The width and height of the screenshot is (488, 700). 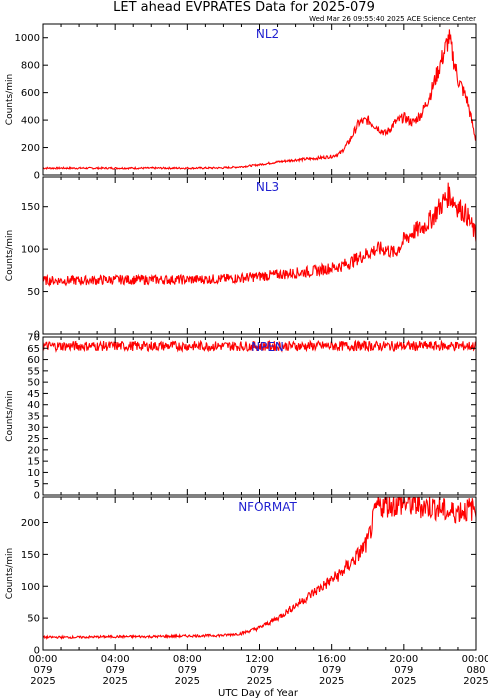 I want to click on panel-label-npen: NPEN, so click(x=267, y=347).